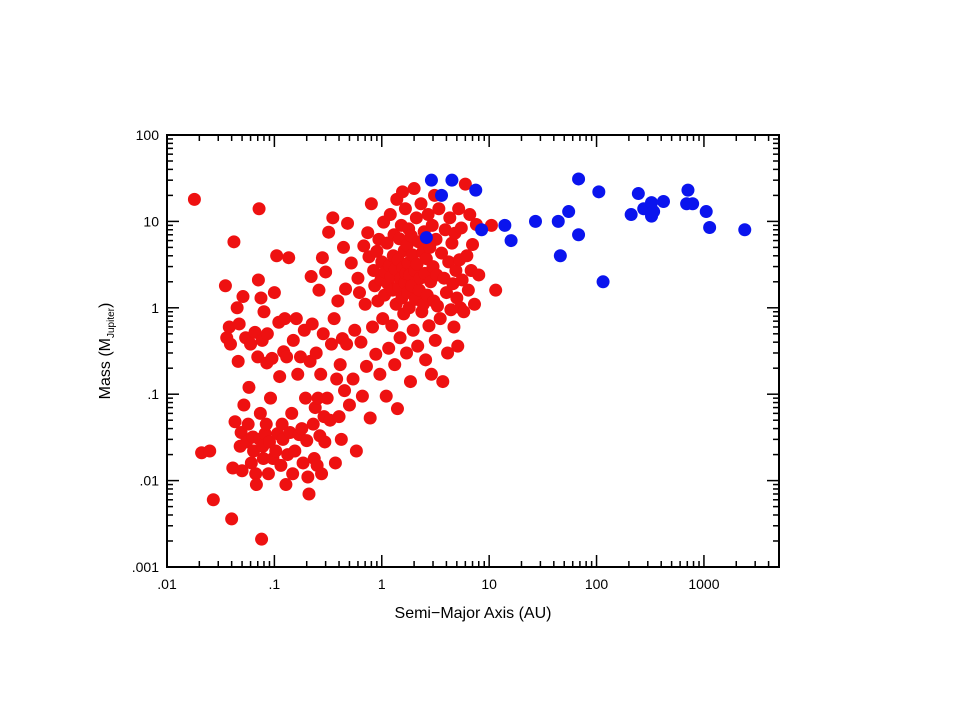 The image size is (960, 720). What do you see at coordinates (111, 322) in the screenshot?
I see `y-axis-title-subscript: Jupiter` at bounding box center [111, 322].